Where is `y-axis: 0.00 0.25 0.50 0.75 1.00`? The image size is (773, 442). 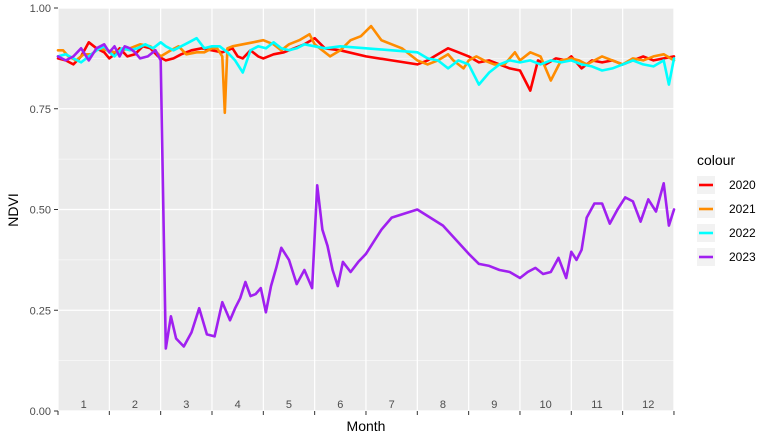 y-axis: 0.00 0.25 0.50 0.75 1.00 is located at coordinates (44, 210).